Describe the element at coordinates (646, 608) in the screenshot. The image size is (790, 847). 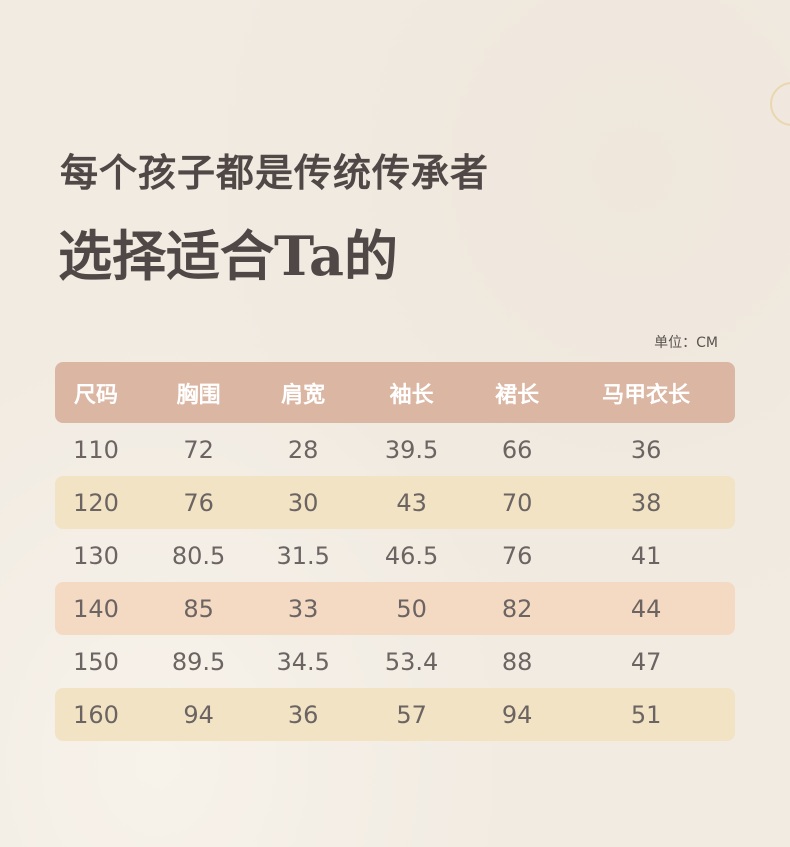
I see `table-cell: 44` at that location.